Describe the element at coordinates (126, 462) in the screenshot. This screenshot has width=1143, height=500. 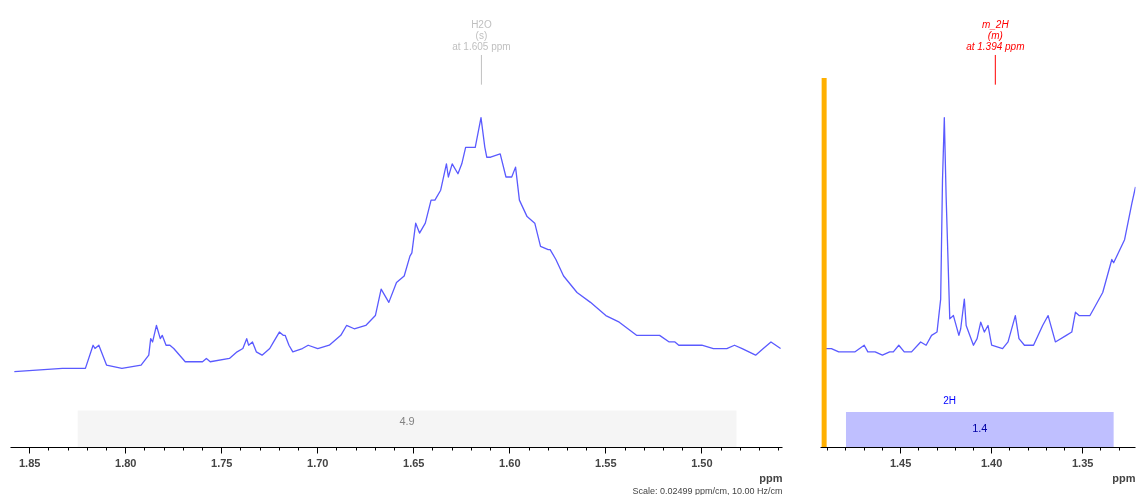
I see `x-tick-label: 1.80` at that location.